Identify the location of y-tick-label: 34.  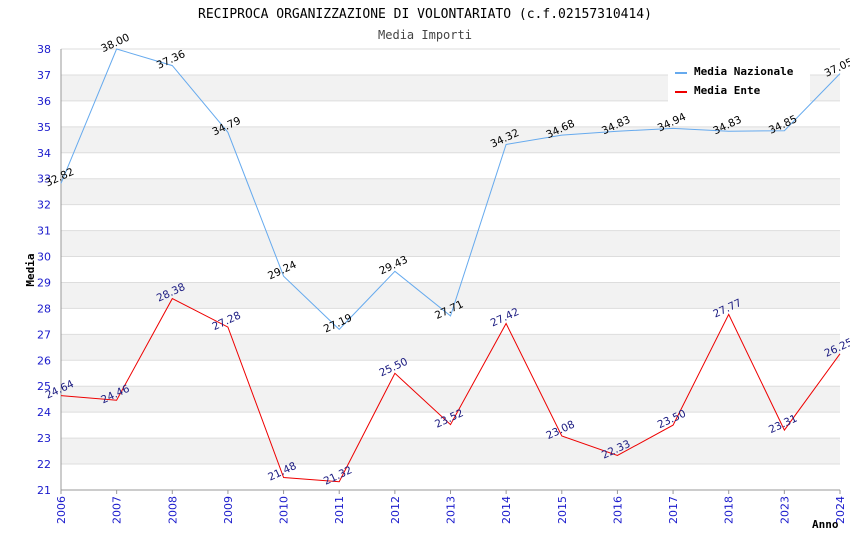
(44, 153).